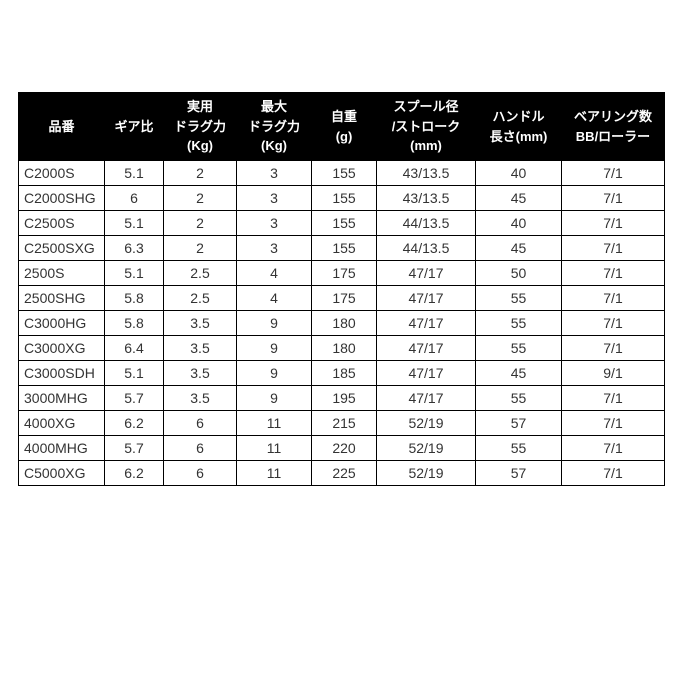 Image resolution: width=680 pixels, height=680 pixels. I want to click on cell-weight: 225, so click(344, 473).